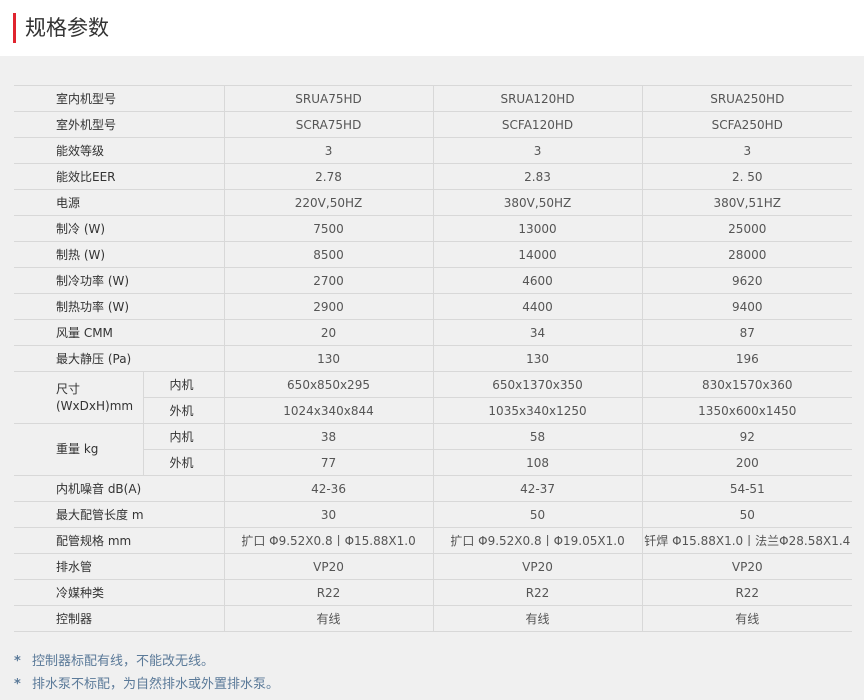  Describe the element at coordinates (119, 280) in the screenshot. I see `row-label: 制冷功率 (W)` at that location.